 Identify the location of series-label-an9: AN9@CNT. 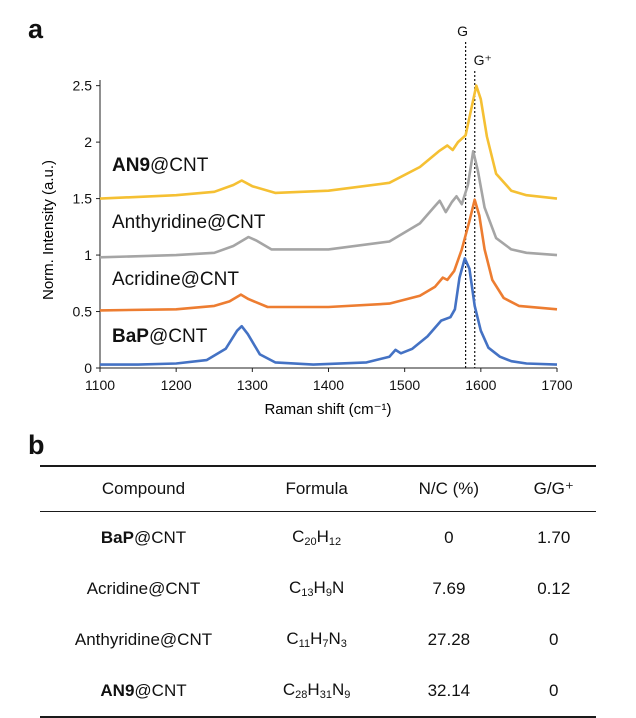
(160, 165).